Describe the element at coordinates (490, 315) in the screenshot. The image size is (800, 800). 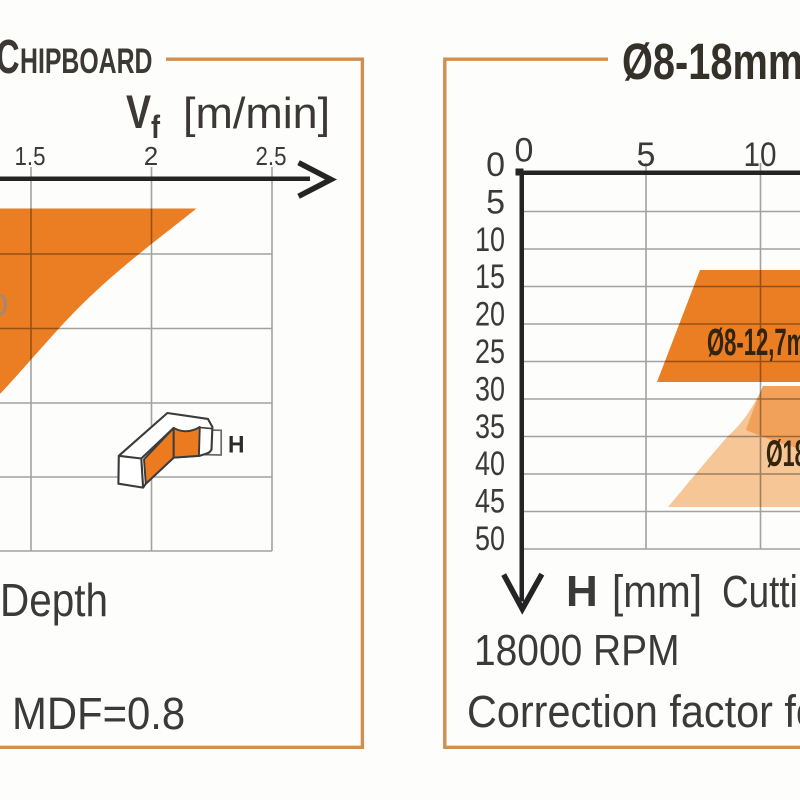
I see `svg-text: 20` at that location.